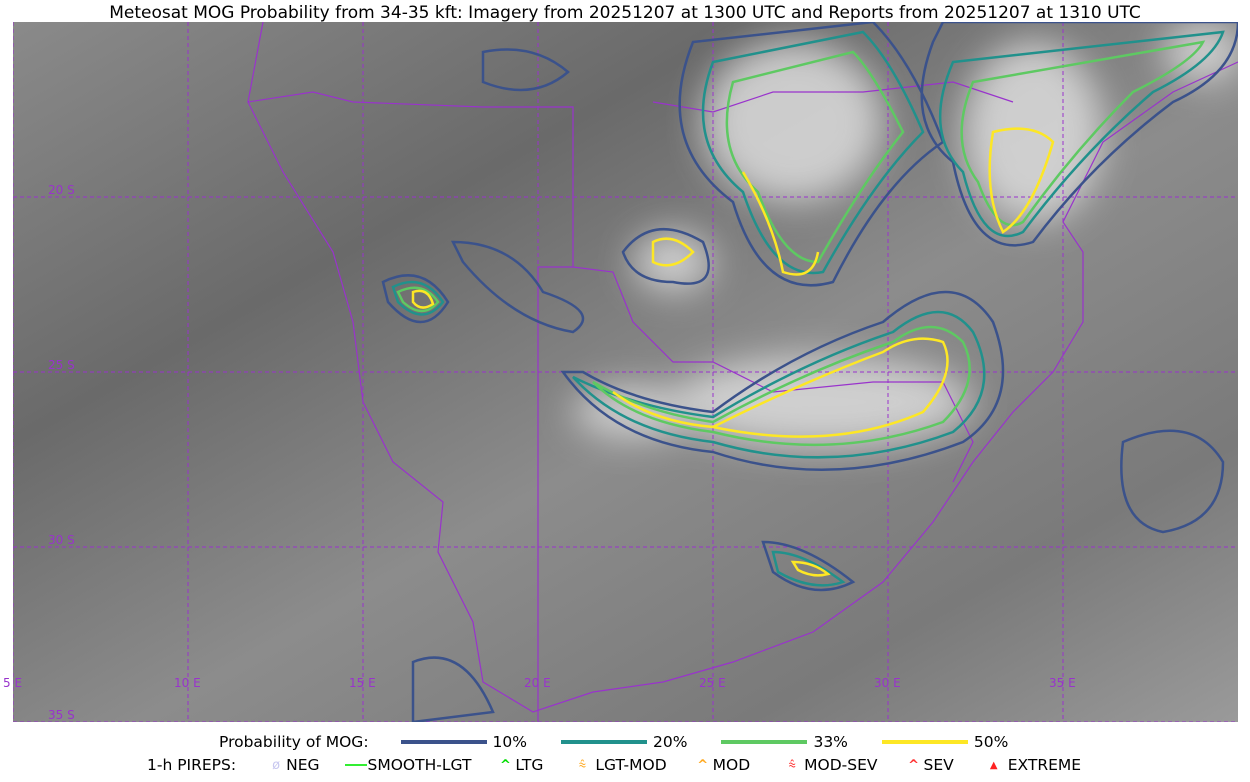 Image resolution: width=1250 pixels, height=782 pixels. I want to click on probability-legend: Probability of MOG: 10% 20% 33% 50%, so click(625, 742).